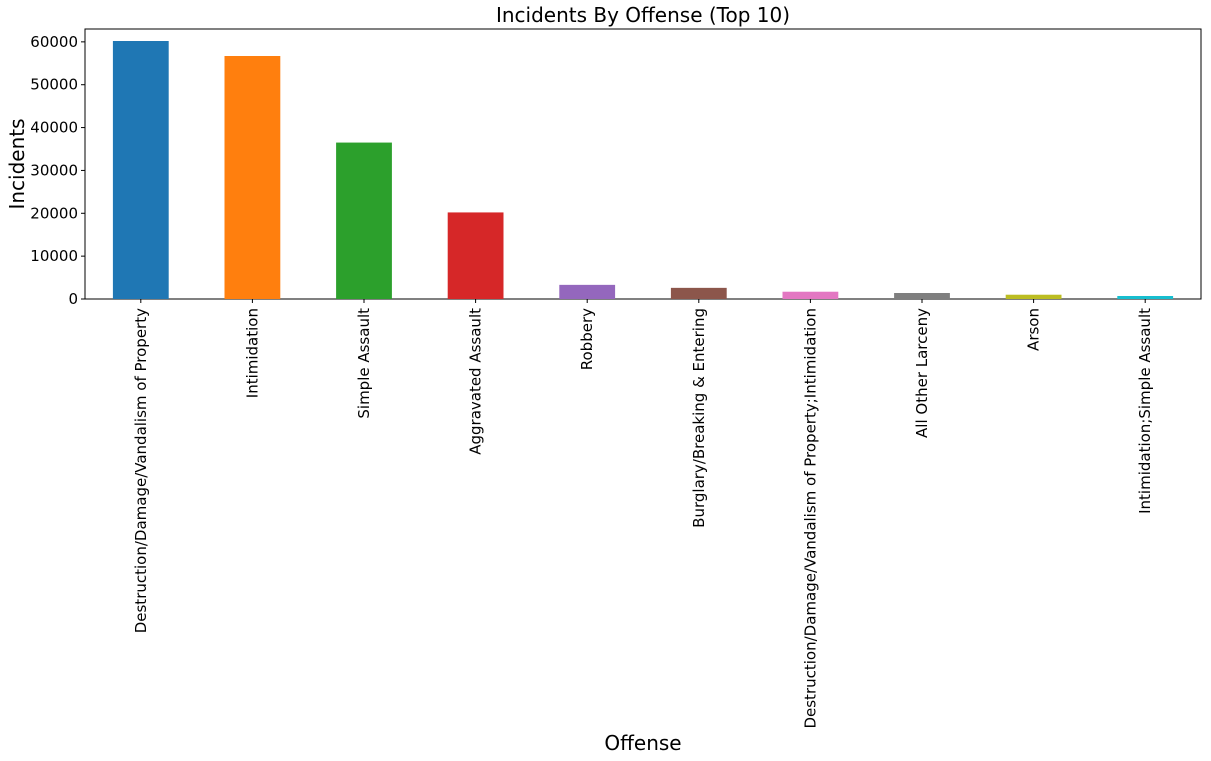  I want to click on y-tick-label: 40000, so click(54, 128).